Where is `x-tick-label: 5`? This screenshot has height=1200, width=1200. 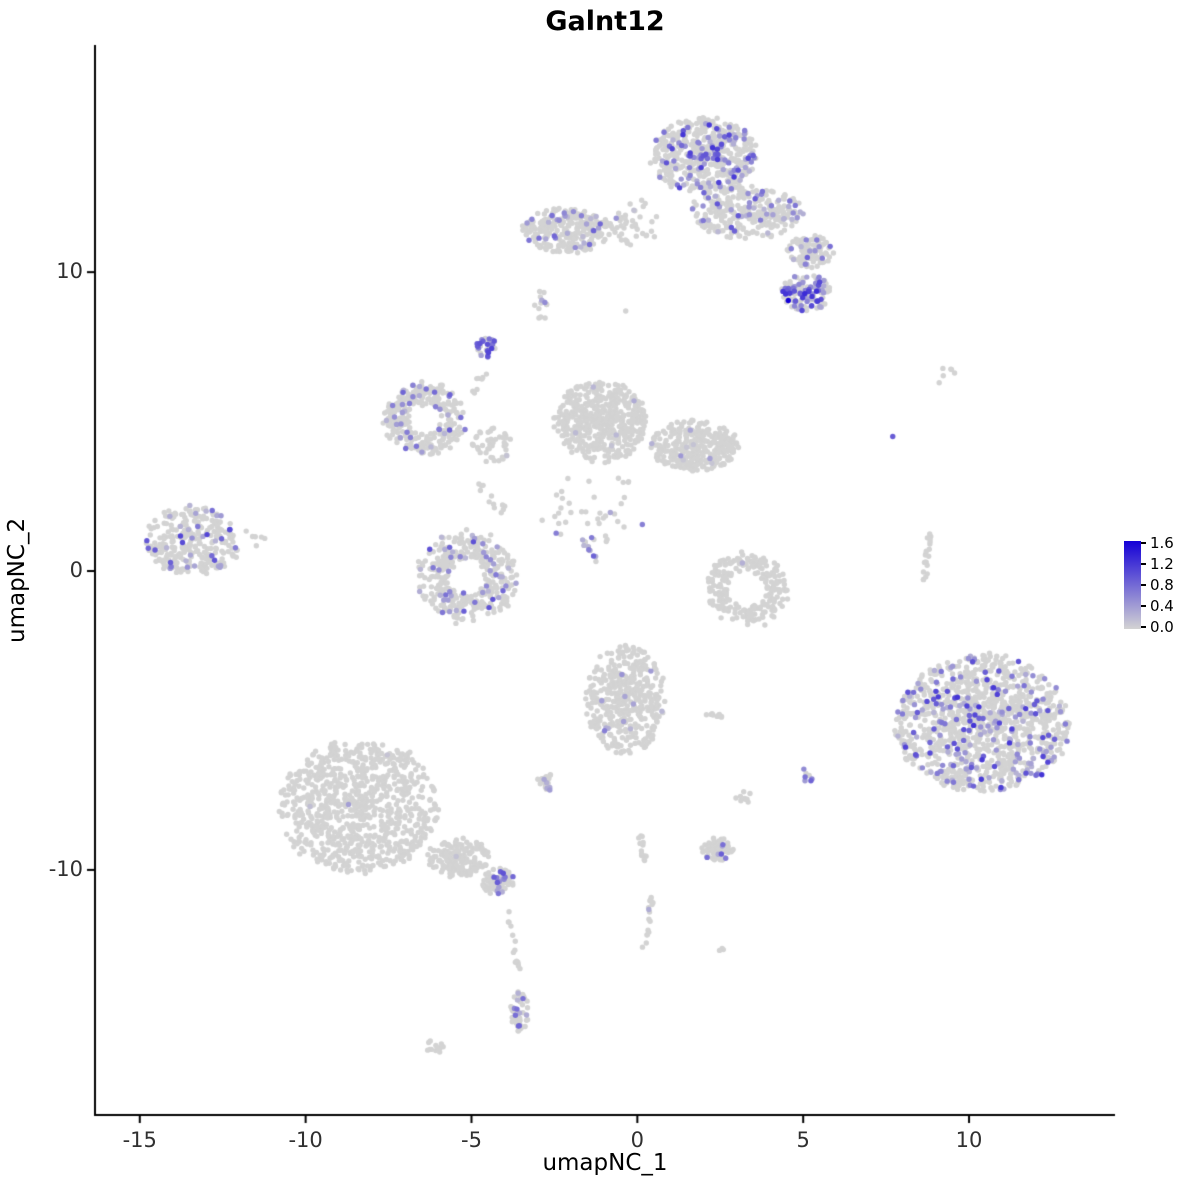 x-tick-label: 5 is located at coordinates (803, 1140).